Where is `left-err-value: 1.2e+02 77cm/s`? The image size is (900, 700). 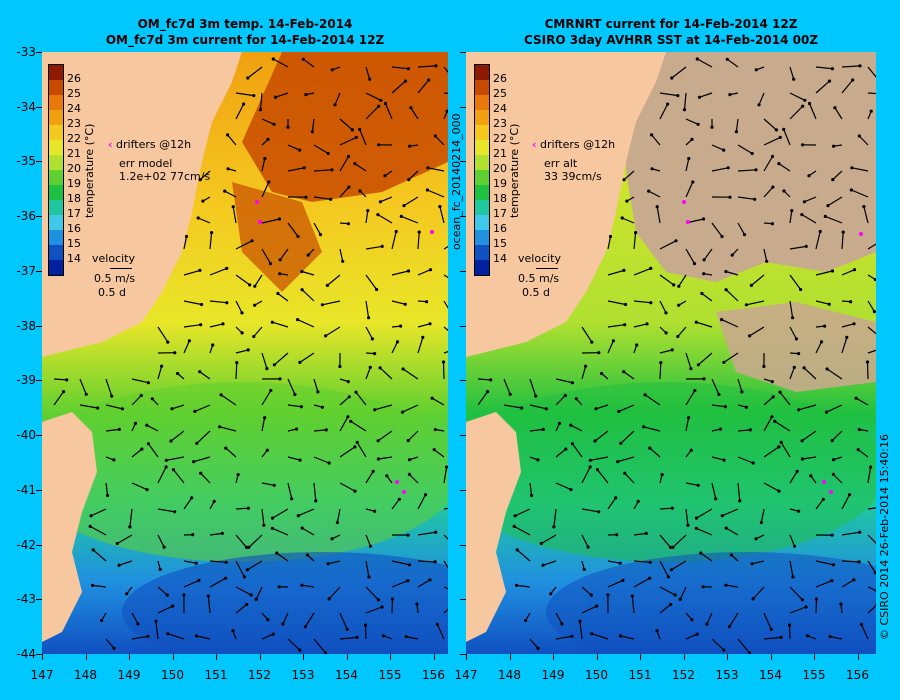 left-err-value: 1.2e+02 77cm/s is located at coordinates (165, 176).